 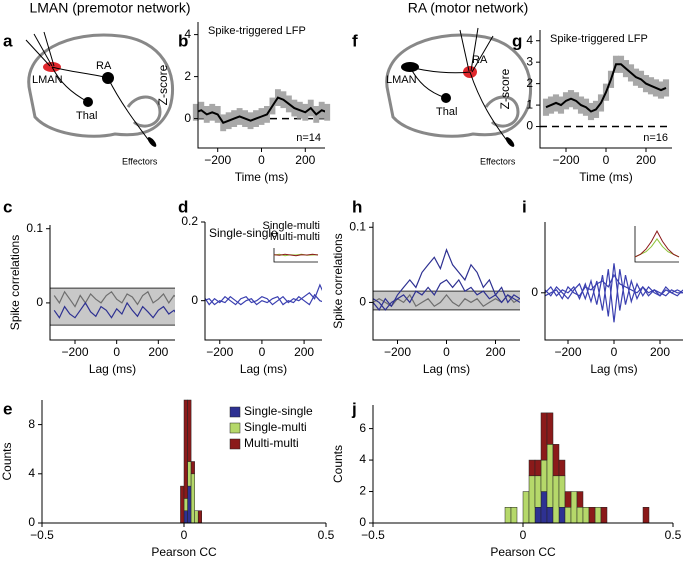 I want to click on y-tick-label: 0.1, so click(x=357, y=226).